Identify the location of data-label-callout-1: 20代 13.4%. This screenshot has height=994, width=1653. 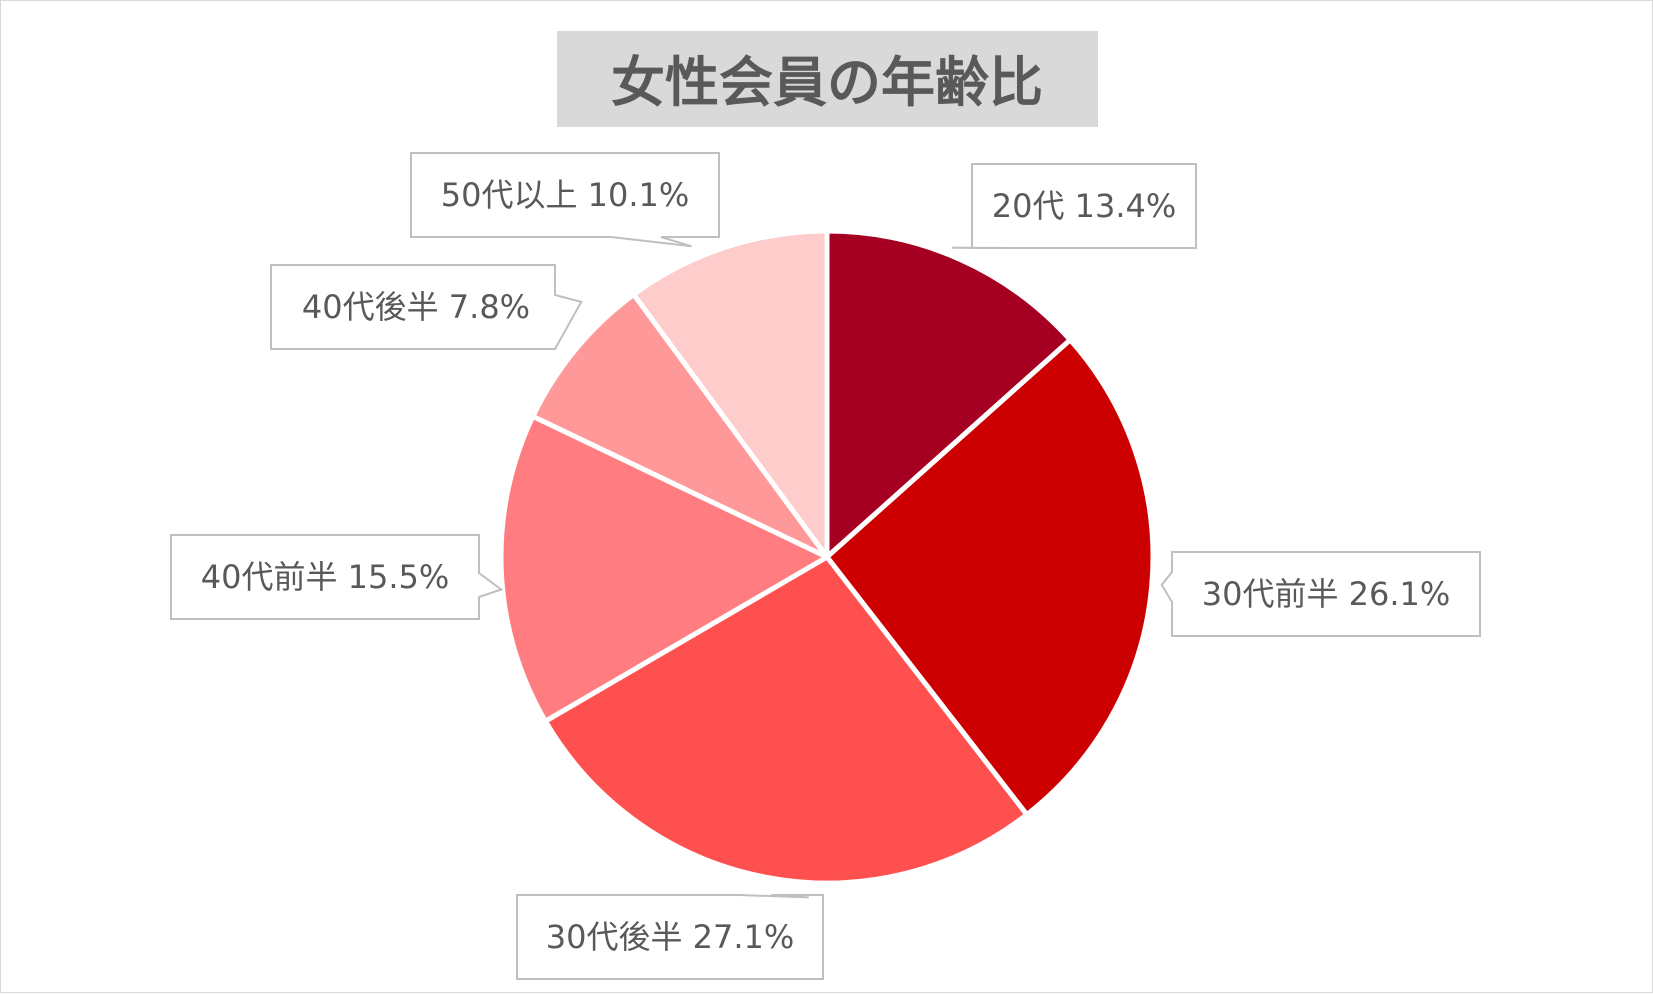
(1074, 206).